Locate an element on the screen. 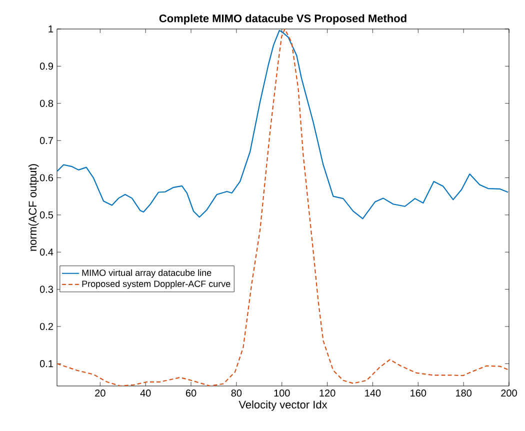 This screenshot has height=431, width=525. x-tick-label: 120 is located at coordinates (328, 393).